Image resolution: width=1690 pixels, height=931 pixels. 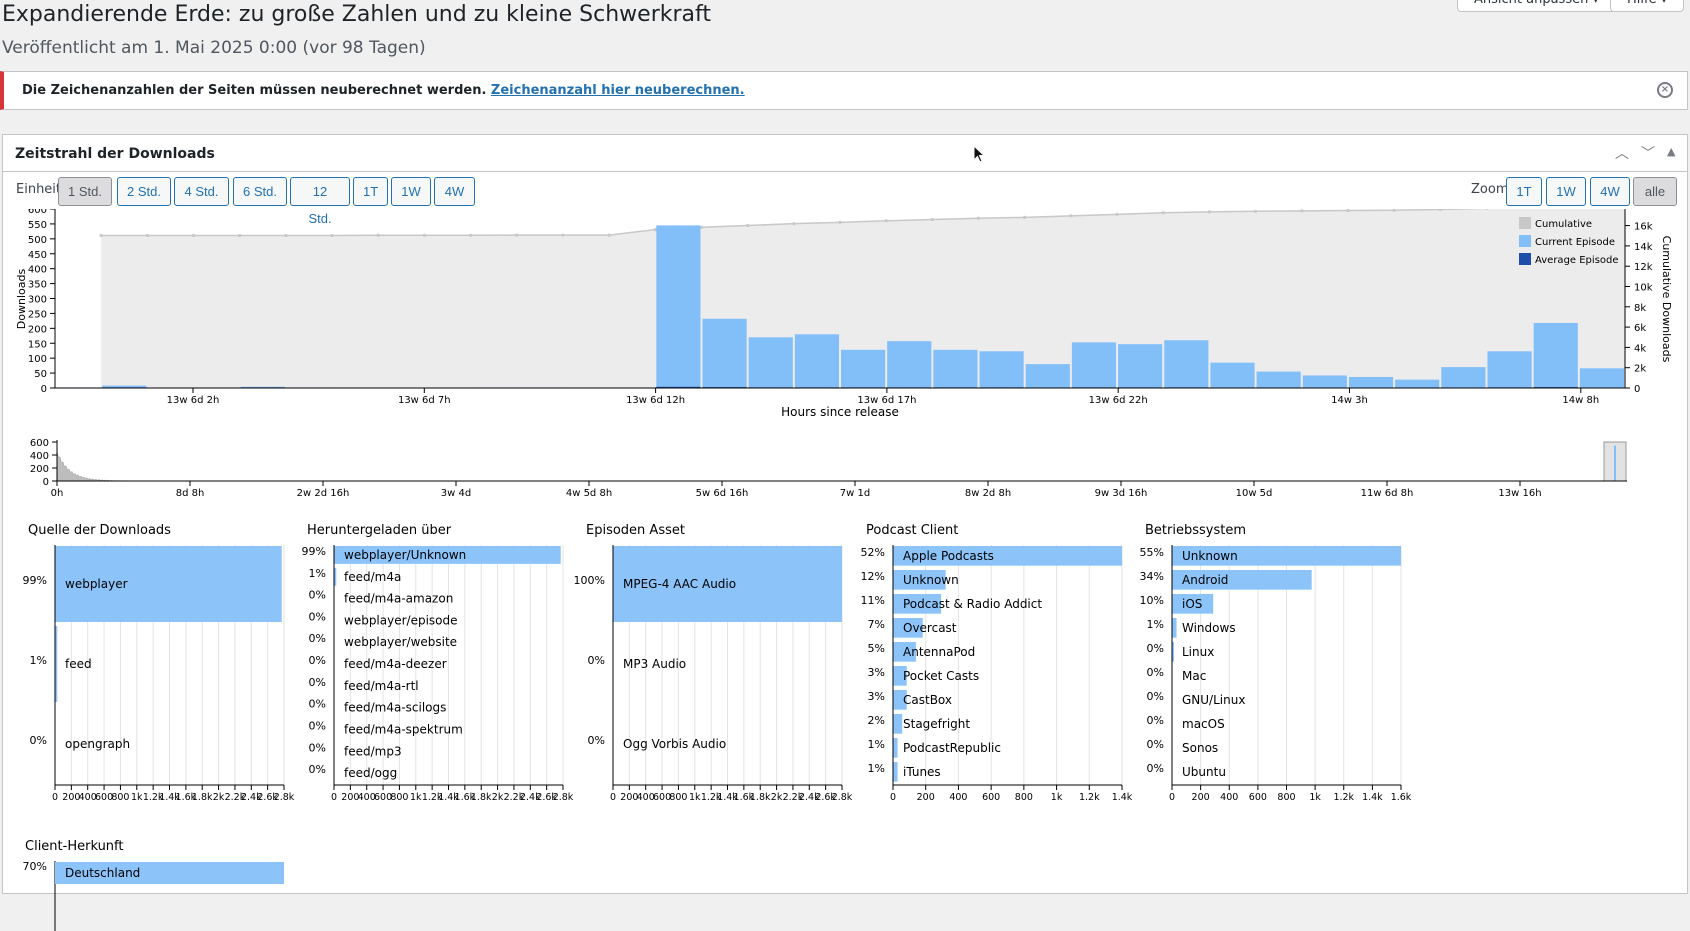 What do you see at coordinates (1665, 90) in the screenshot?
I see `close-circle-icon: ×` at bounding box center [1665, 90].